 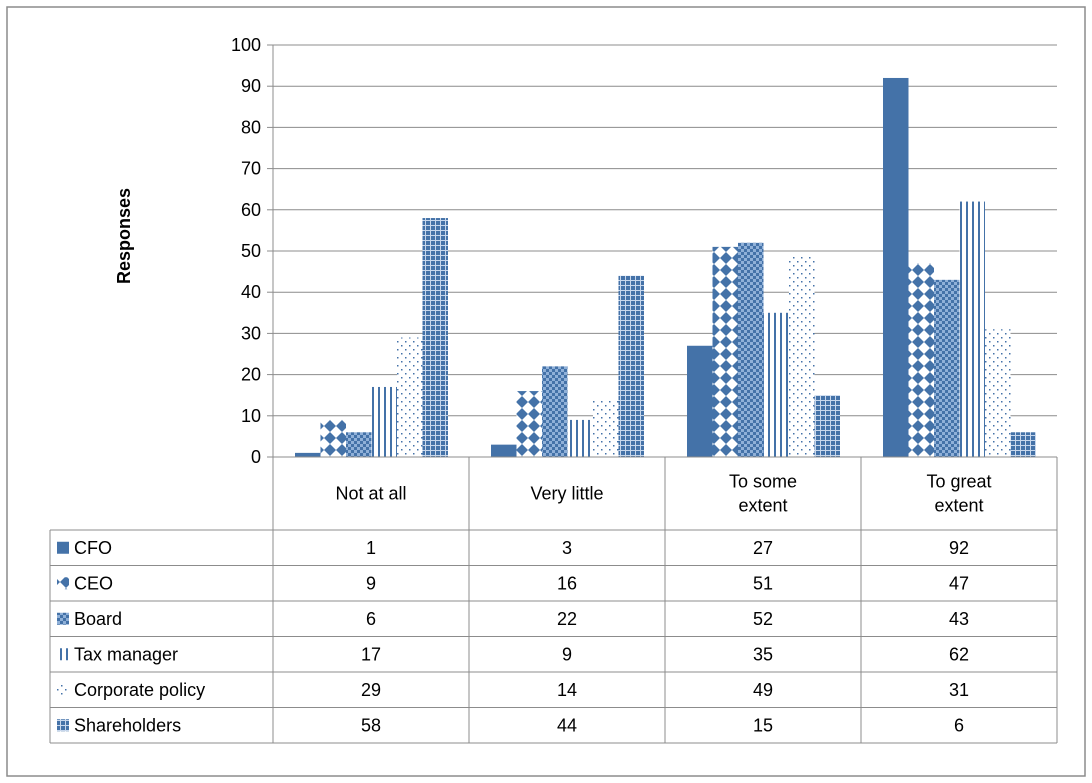 What do you see at coordinates (251, 127) in the screenshot?
I see `y-tick-label: 80` at bounding box center [251, 127].